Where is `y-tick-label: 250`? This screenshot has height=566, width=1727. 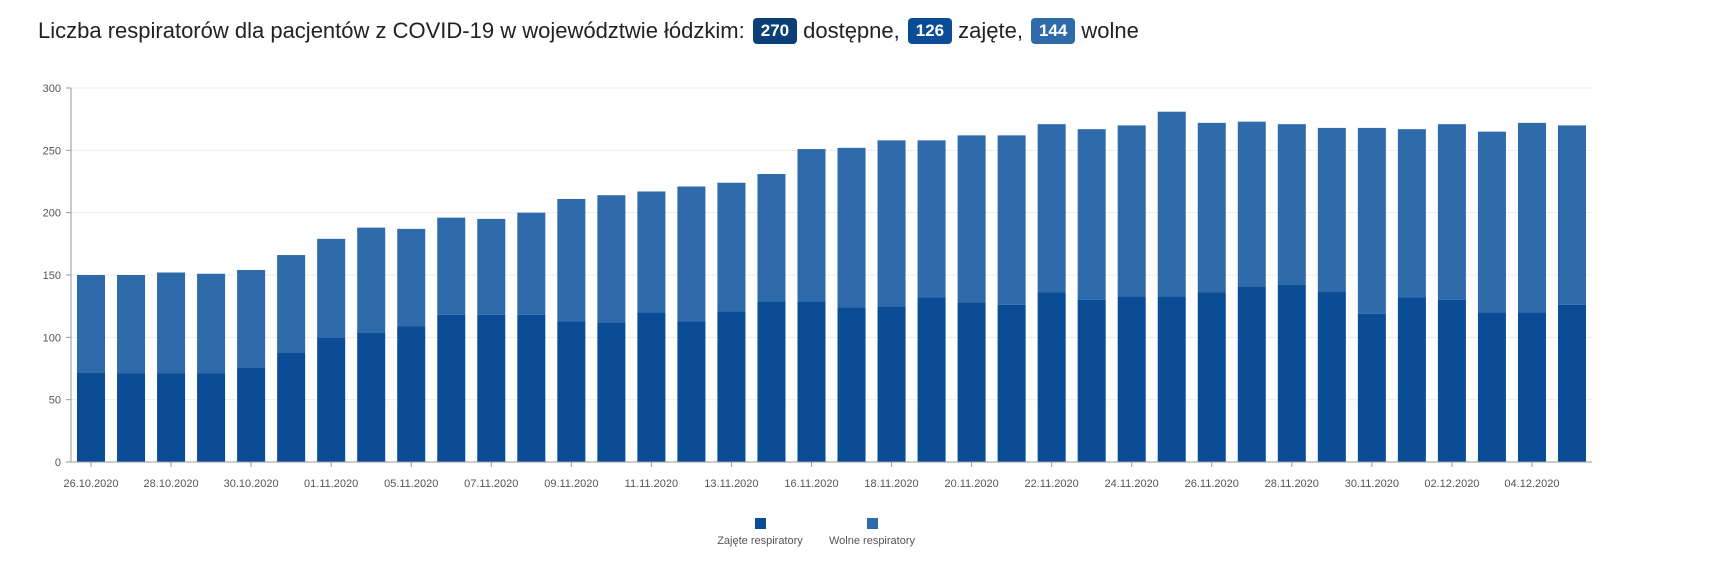 y-tick-label: 250 is located at coordinates (52, 151).